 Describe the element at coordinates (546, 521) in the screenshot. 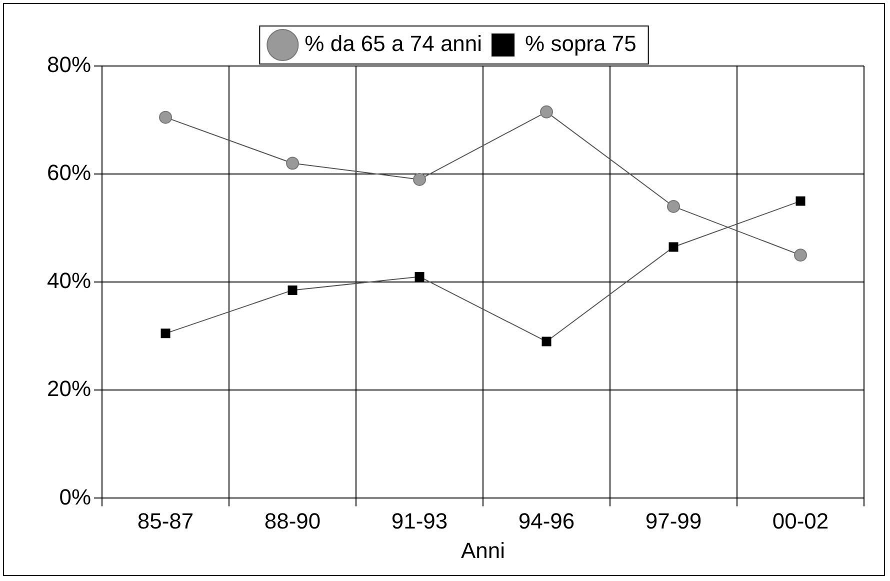

I see `x-tick-label: 94-96` at that location.